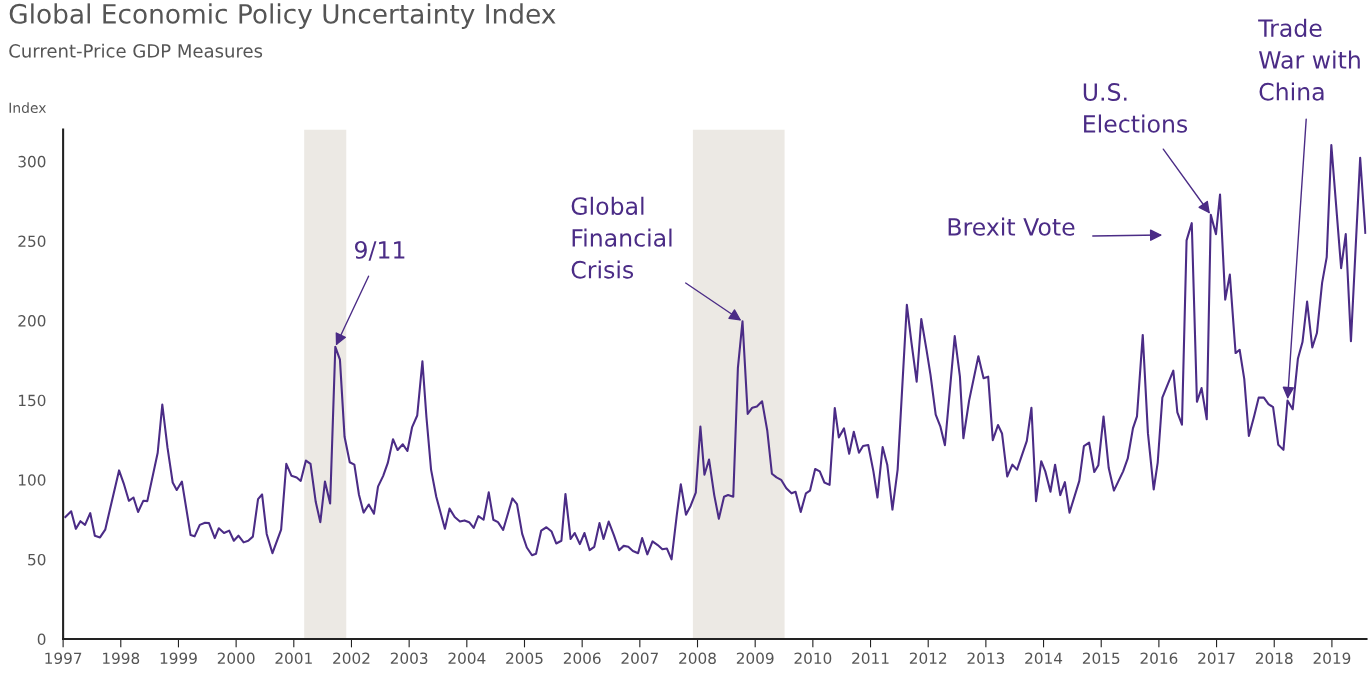  Describe the element at coordinates (1011, 226) in the screenshot. I see `annotation: Brexit Vote` at that location.